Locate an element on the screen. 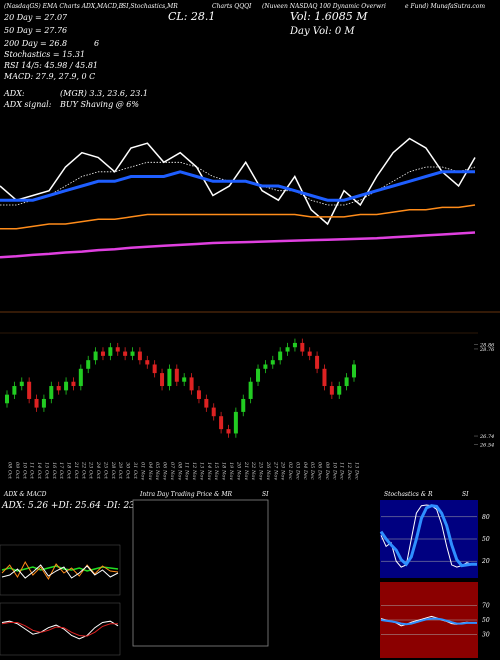  y-tick-label: 26.74 is located at coordinates (486, 437).